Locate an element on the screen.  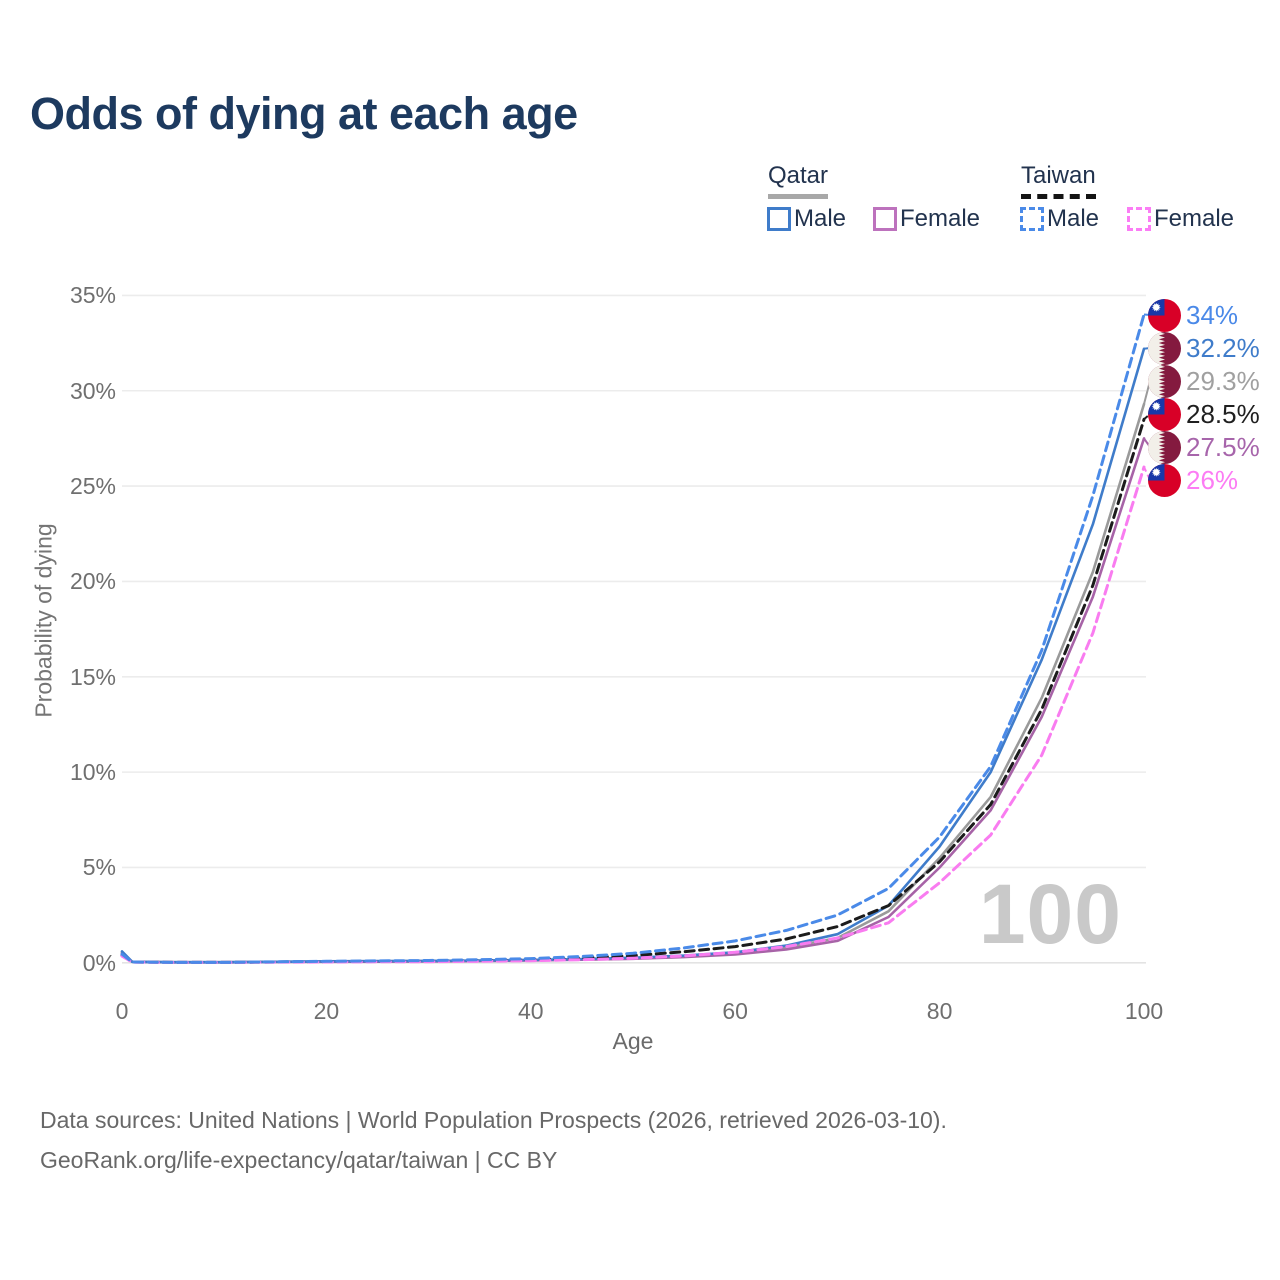
end-label-qatar-female: 27.5% is located at coordinates (1204, 447).